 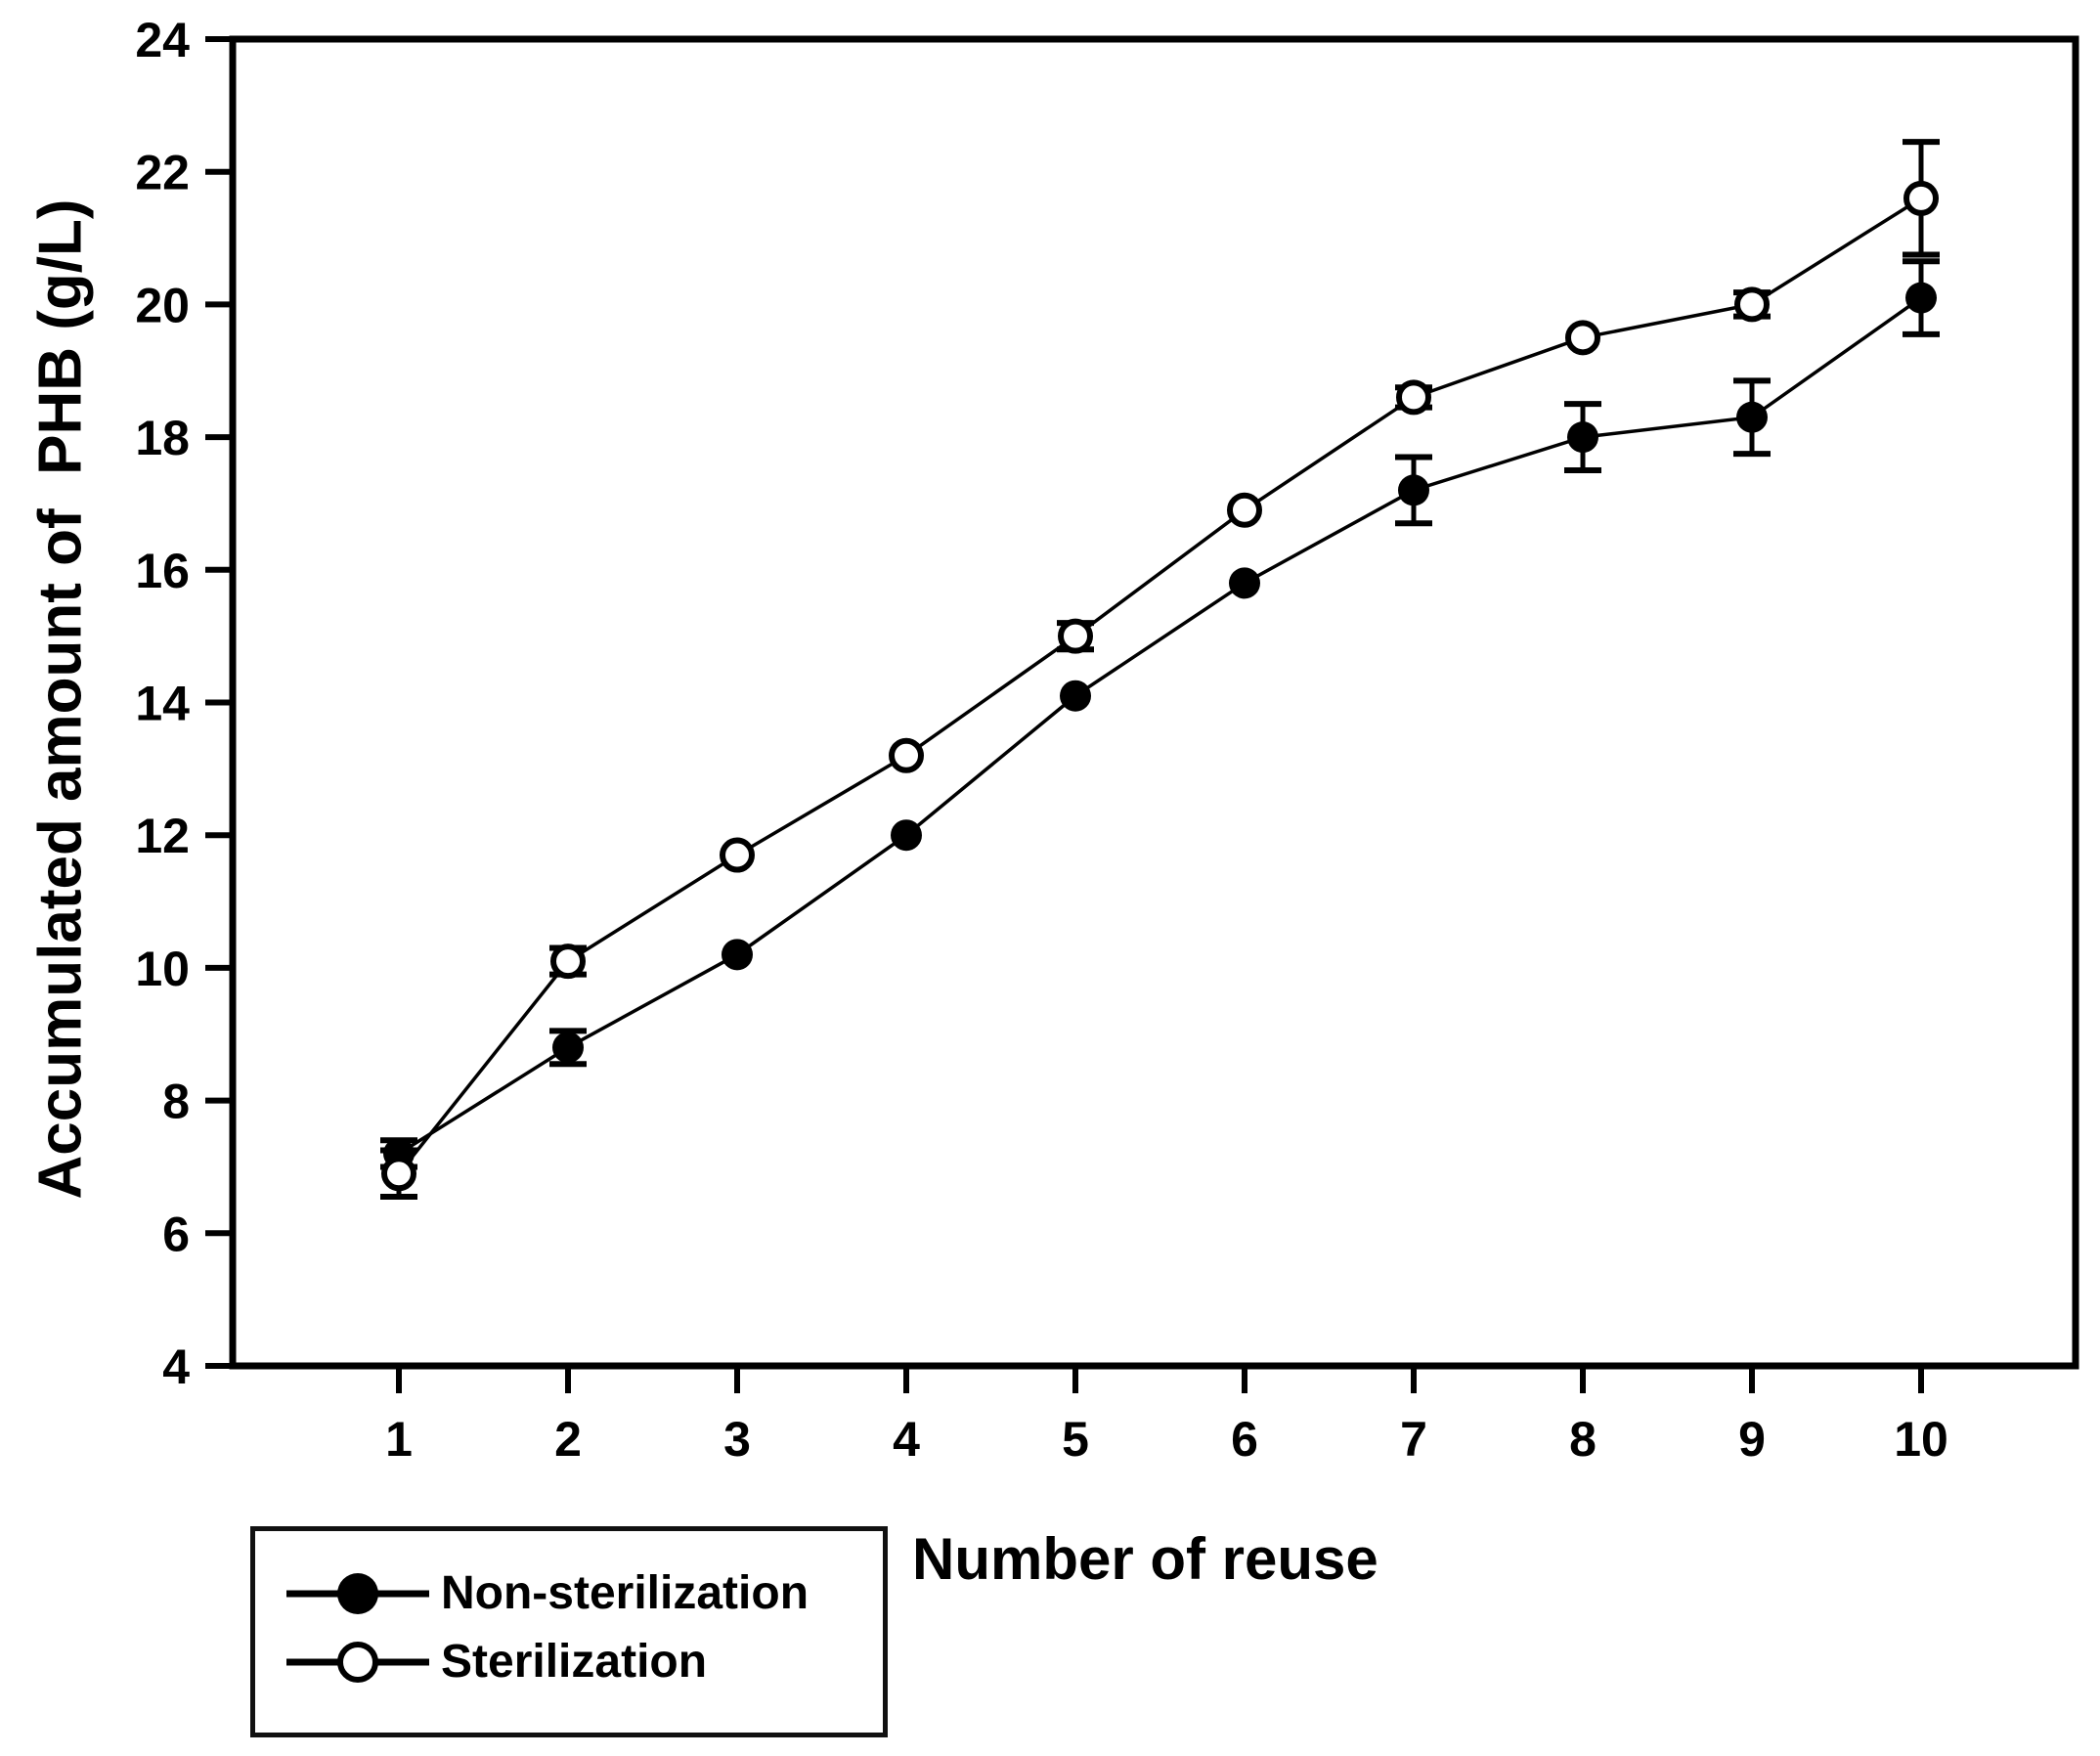 I want to click on y-tick-label: 14, so click(x=162, y=704).